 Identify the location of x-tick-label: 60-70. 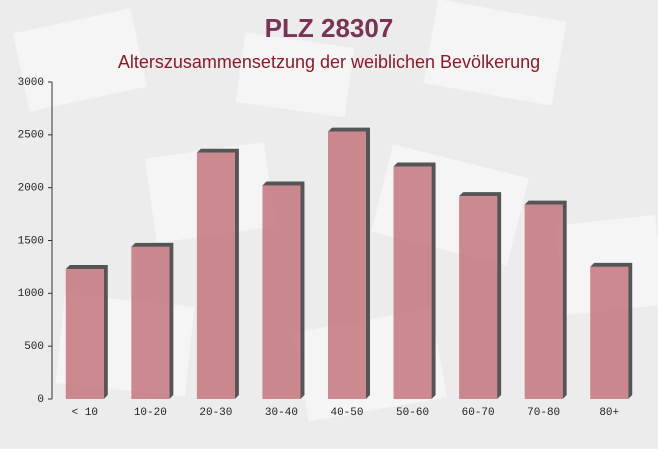
(478, 413).